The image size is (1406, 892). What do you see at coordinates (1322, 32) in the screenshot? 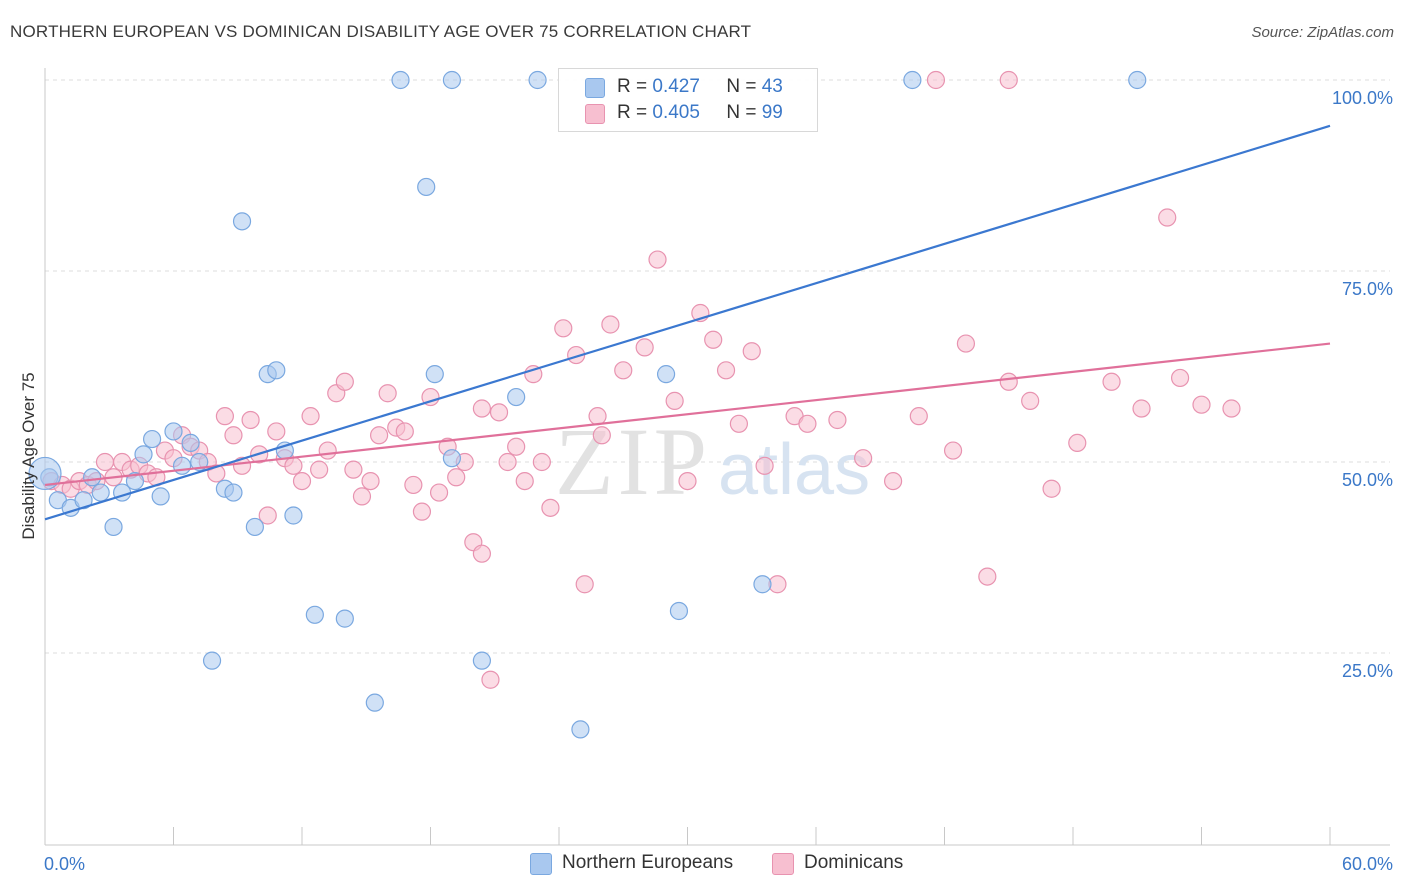
I see `source-label: Source: ZipAtlas.com` at bounding box center [1322, 32].